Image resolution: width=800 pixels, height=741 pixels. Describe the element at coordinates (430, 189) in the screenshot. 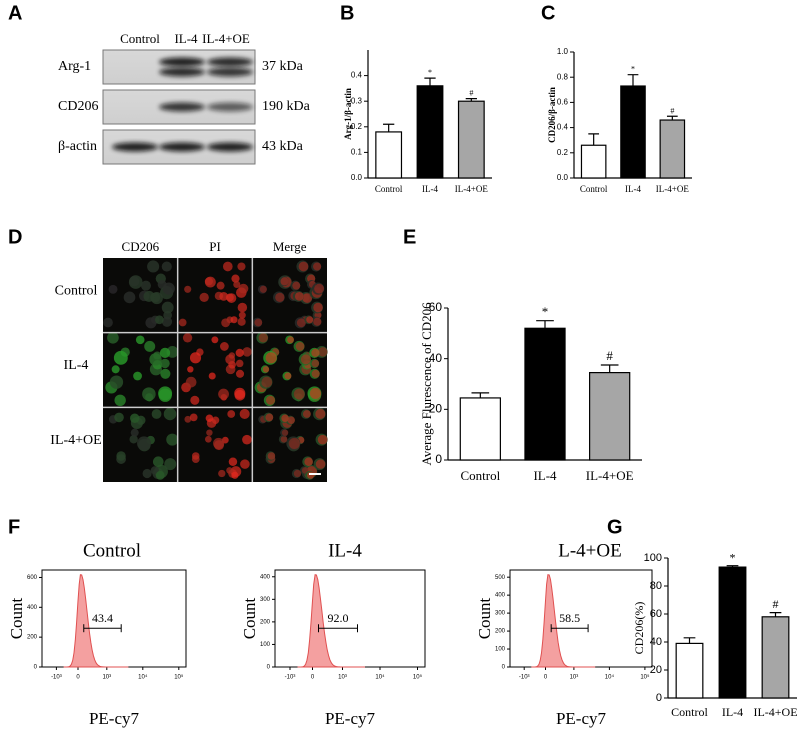

I see `x-tick-label: IL-4` at that location.